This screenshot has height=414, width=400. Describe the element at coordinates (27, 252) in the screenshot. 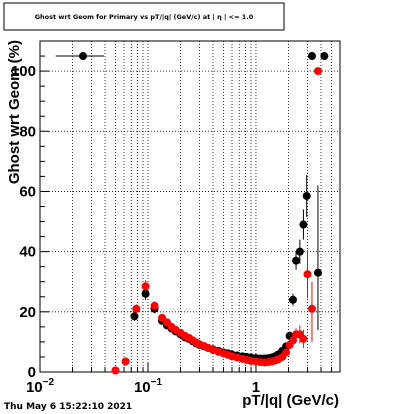

I see `y-tick-label: 40` at that location.